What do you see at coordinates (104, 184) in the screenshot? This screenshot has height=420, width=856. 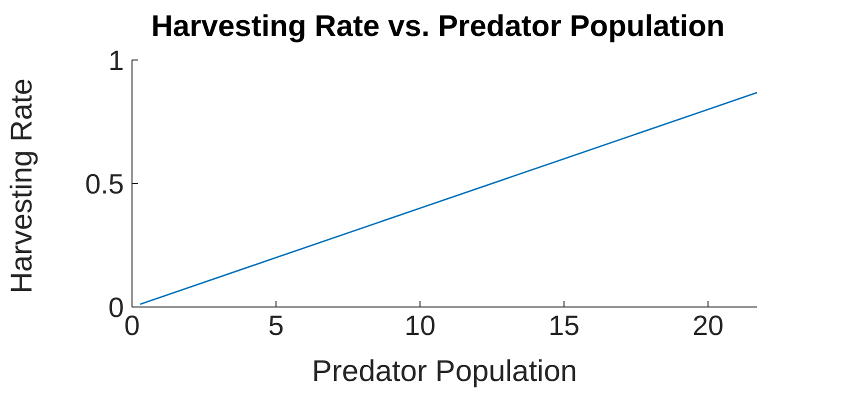 I see `y-tick-label: 0.5` at bounding box center [104, 184].